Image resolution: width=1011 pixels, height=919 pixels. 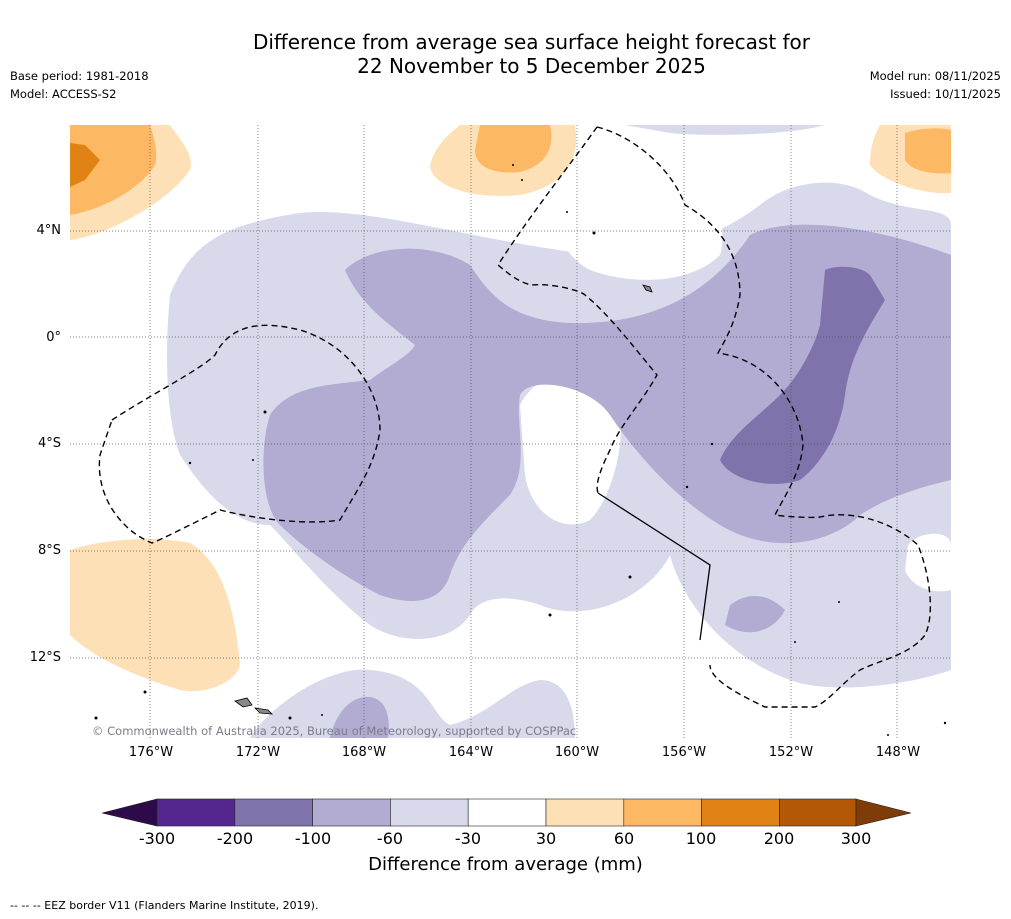 I want to click on anomaly-light-purple-bottom, so click(x=412, y=703).